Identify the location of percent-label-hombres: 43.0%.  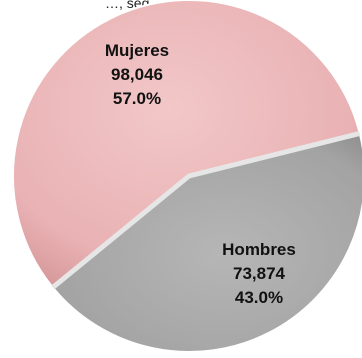
(259, 297).